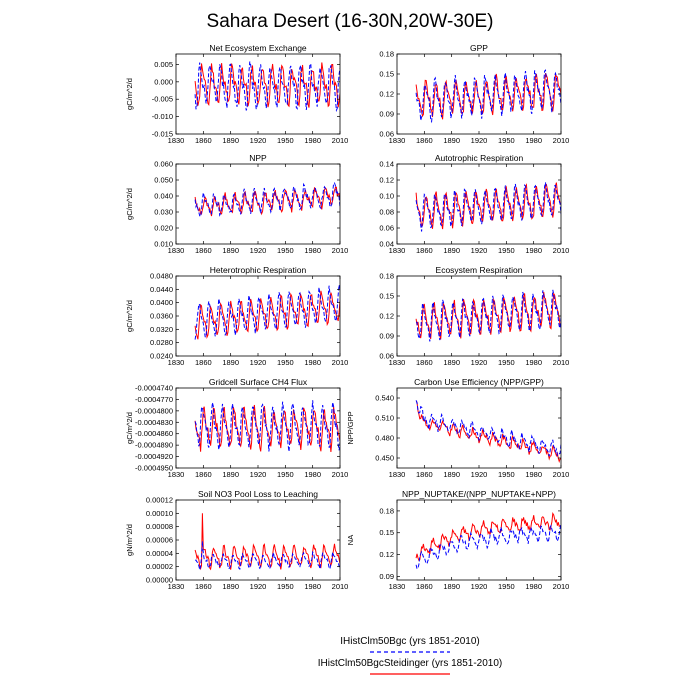  Describe the element at coordinates (154, 399) in the screenshot. I see `y-tick-label: -0.0004770` at that location.